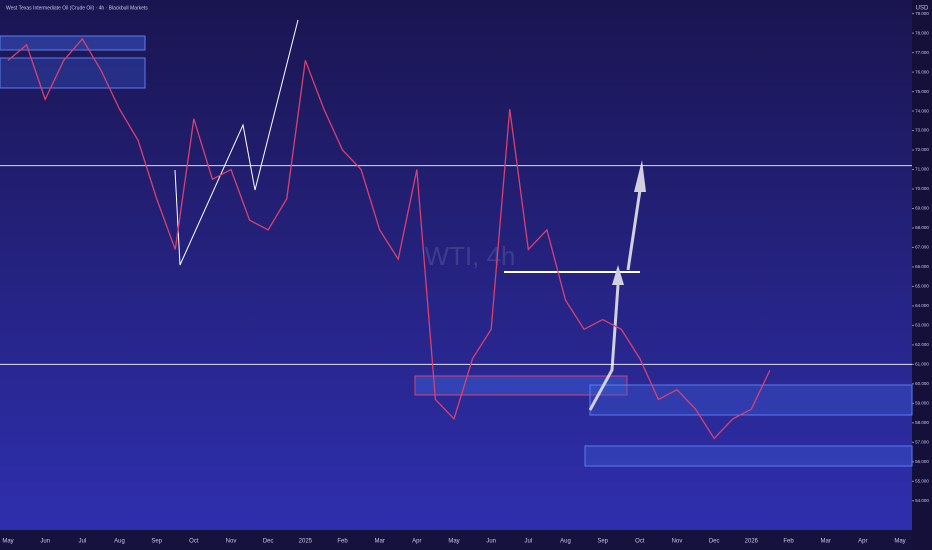 The image size is (932, 550). Describe the element at coordinates (922, 275) in the screenshot. I see `y-axis-panel` at that location.